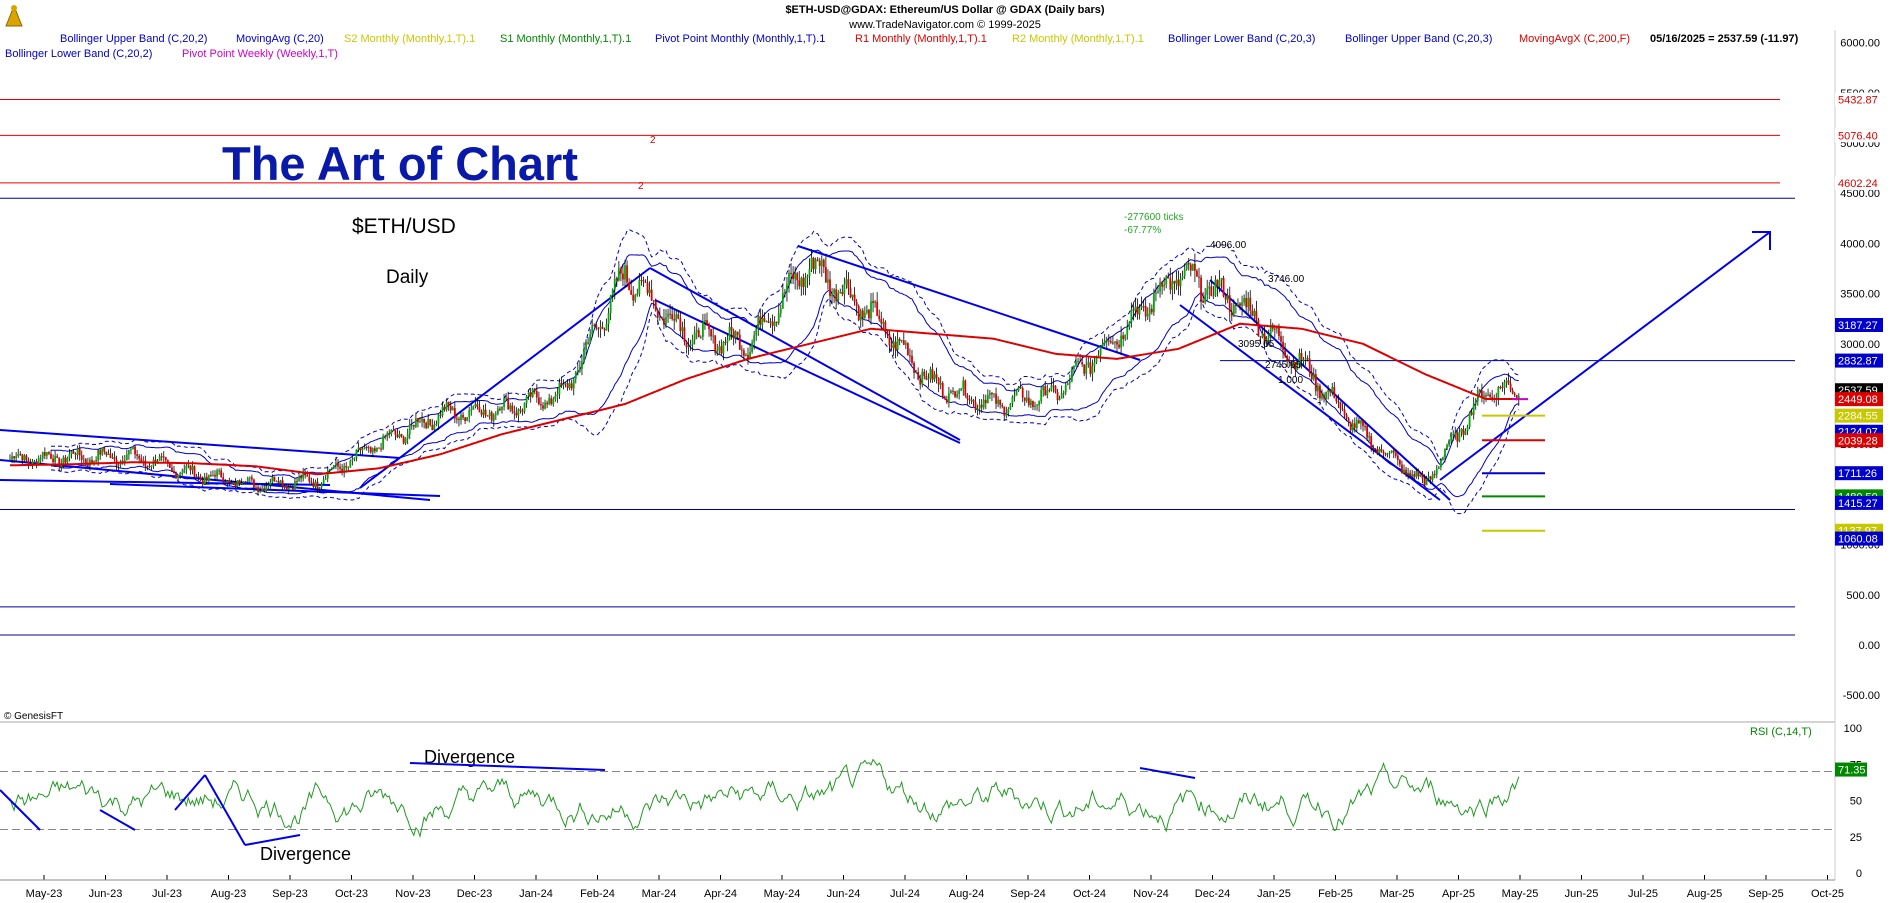 This screenshot has height=903, width=1890. Describe the element at coordinates (764, 399) in the screenshot. I see `ma200-line` at that location.